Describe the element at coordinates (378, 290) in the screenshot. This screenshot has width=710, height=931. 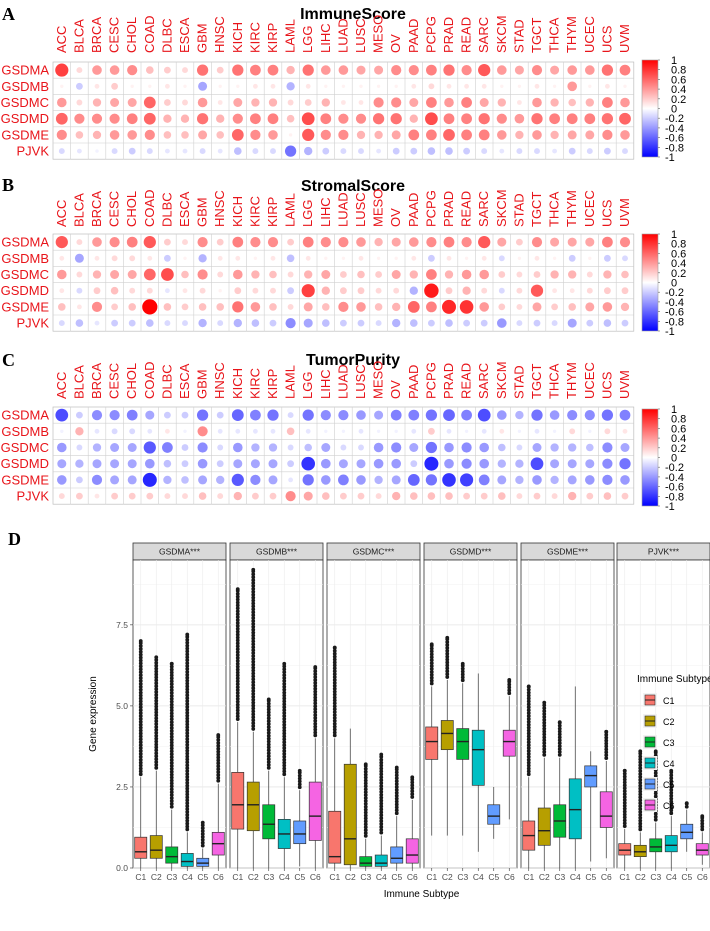
I see `corr-dot-GSDMD-MESO` at that location.